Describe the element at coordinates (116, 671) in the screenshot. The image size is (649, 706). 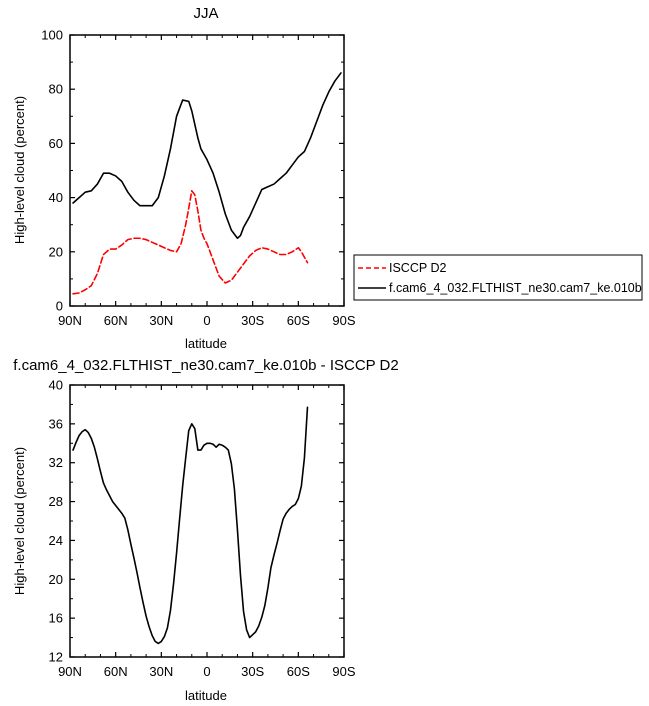
I see `bottom-x-tick-label: 60N` at that location.